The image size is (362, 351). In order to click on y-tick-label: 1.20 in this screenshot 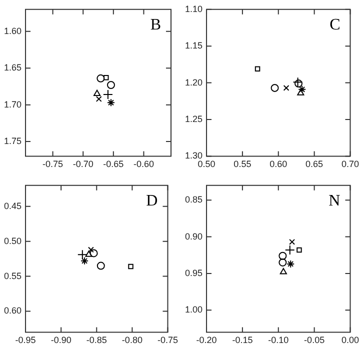, I will do `click(193, 82)`.